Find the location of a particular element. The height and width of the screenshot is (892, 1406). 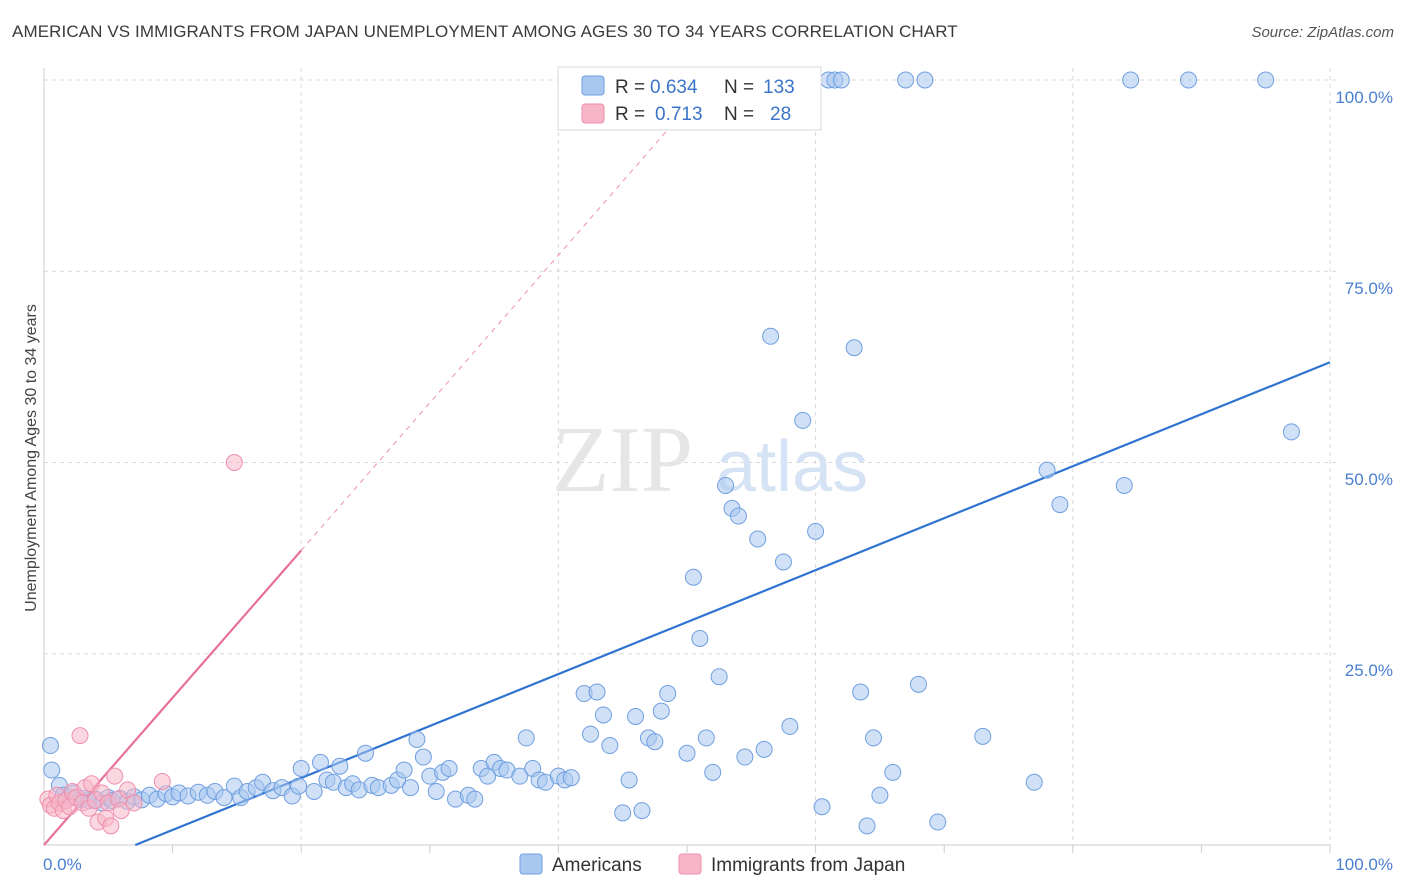

legend-r-label-americans: R = is located at coordinates (630, 87).